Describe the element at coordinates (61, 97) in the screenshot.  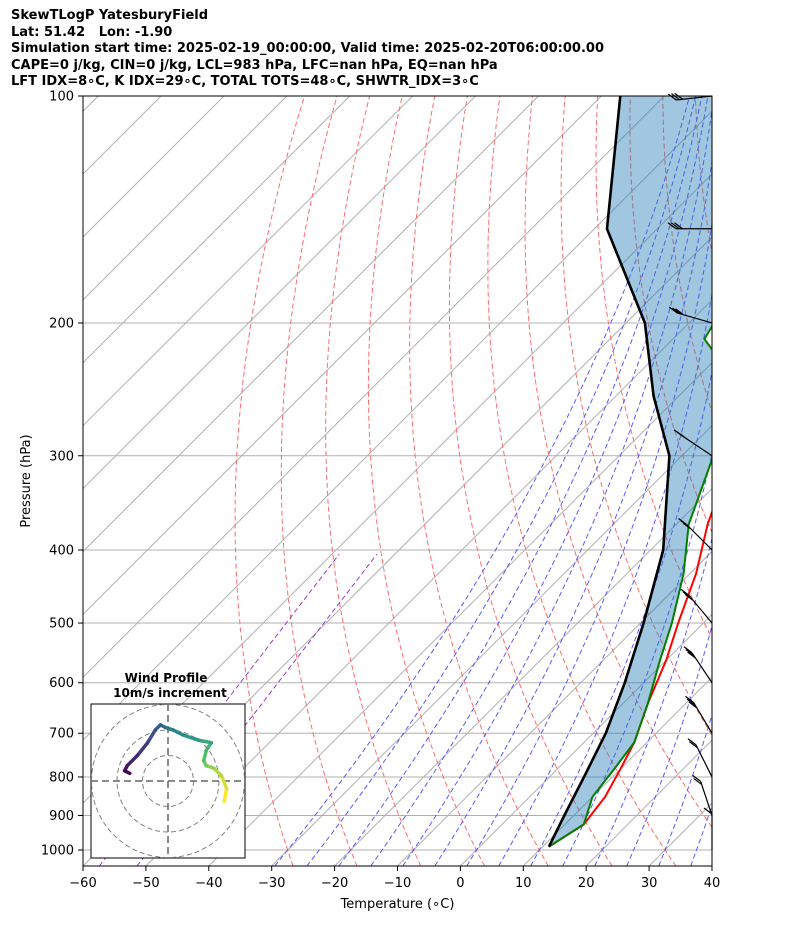
I see `y-tick-label: 100` at that location.